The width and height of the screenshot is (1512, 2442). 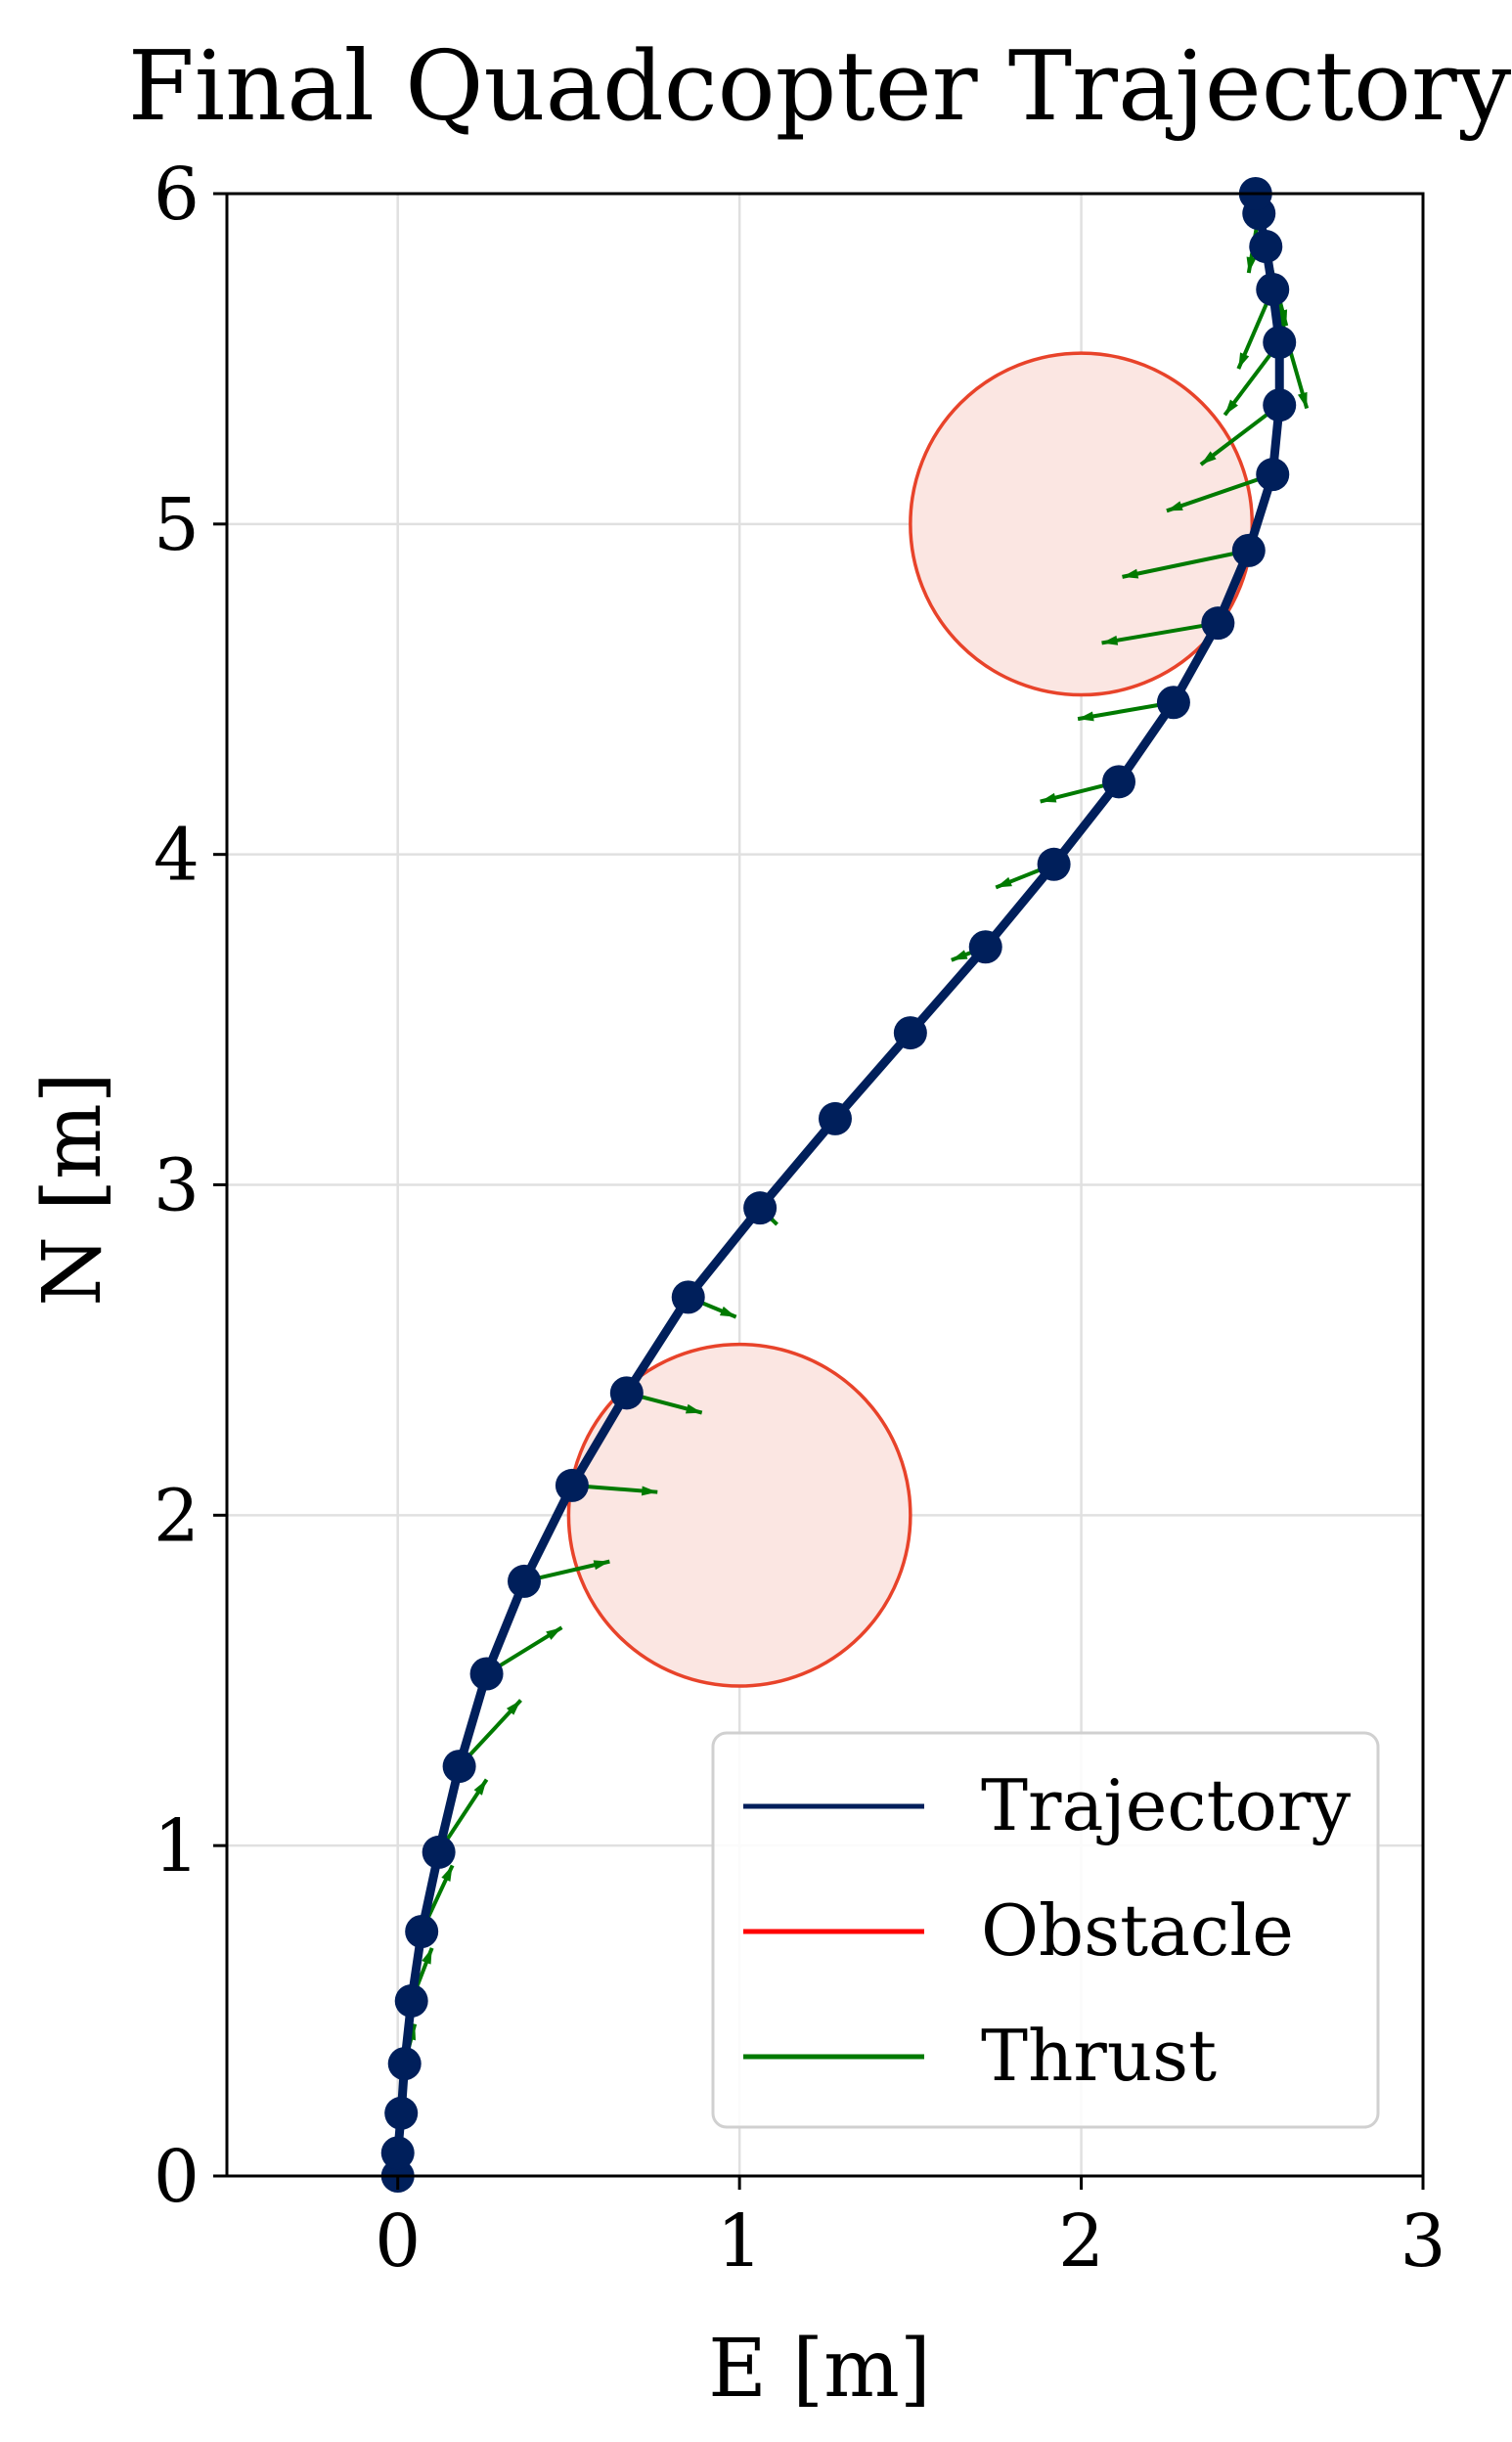 What do you see at coordinates (177, 1846) in the screenshot?
I see `y-tick-label: 1` at bounding box center [177, 1846].